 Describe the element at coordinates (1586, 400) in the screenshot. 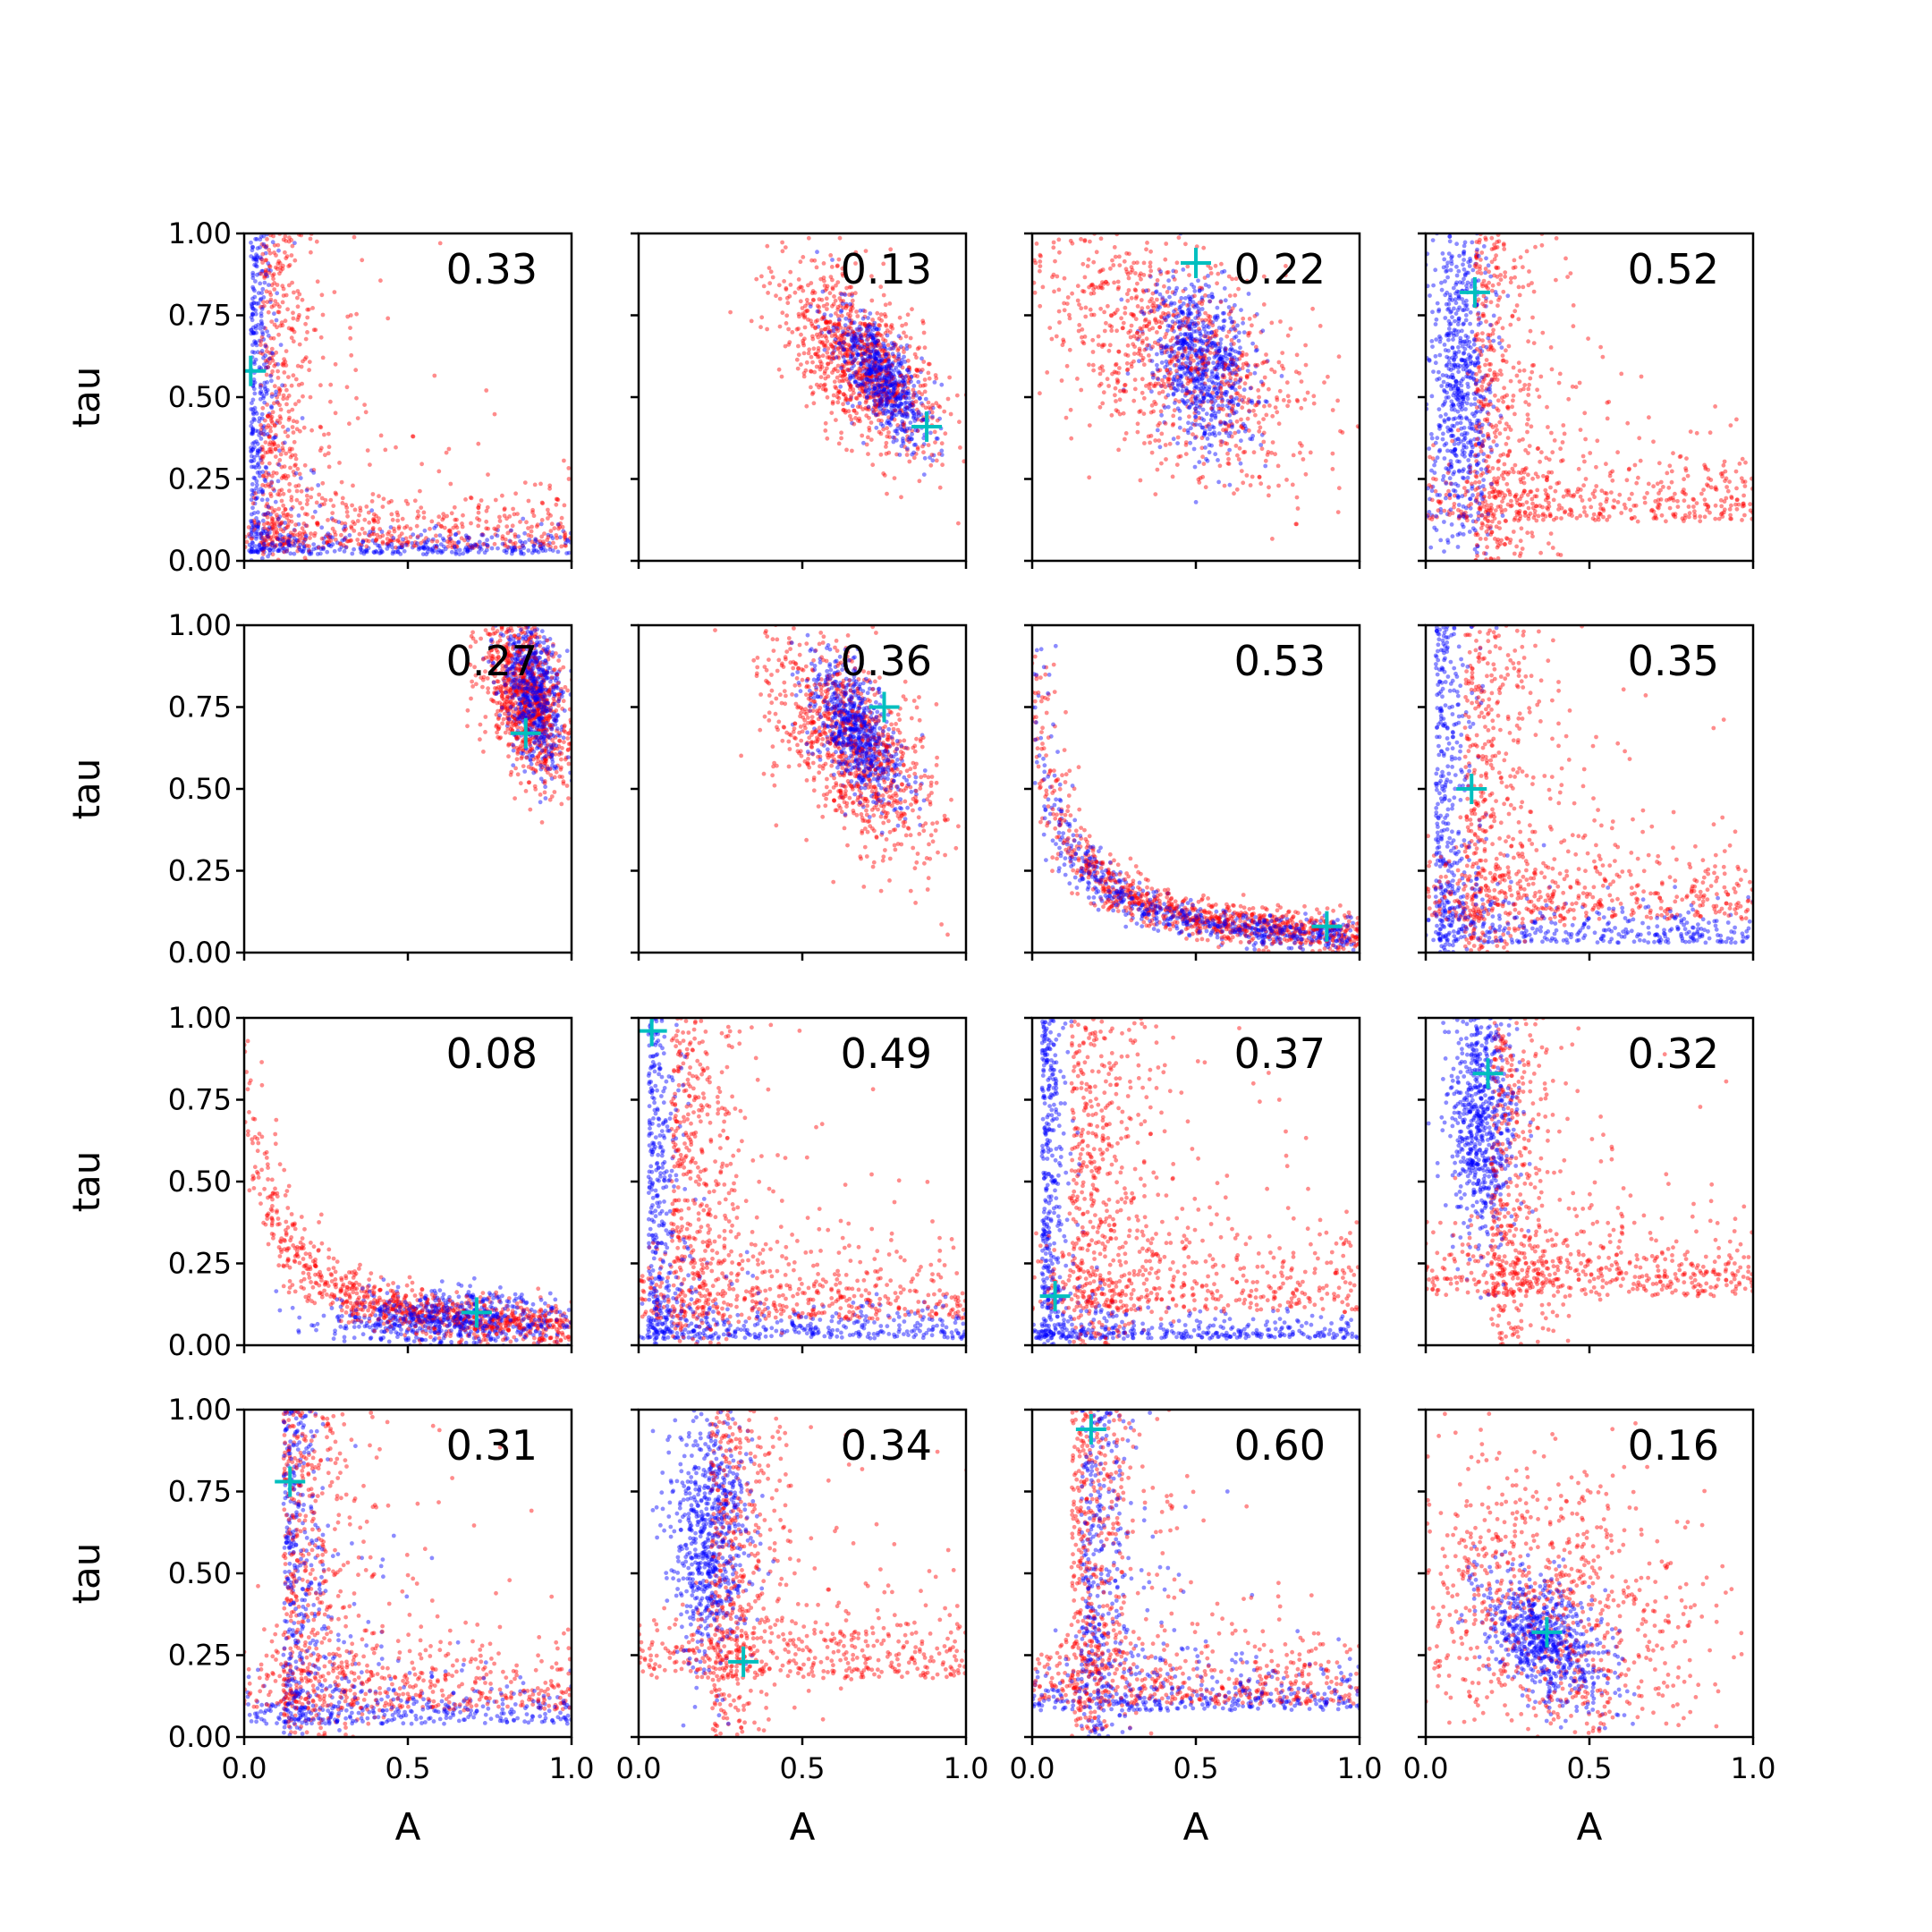

I see `subplot-4: 0.52` at that location.